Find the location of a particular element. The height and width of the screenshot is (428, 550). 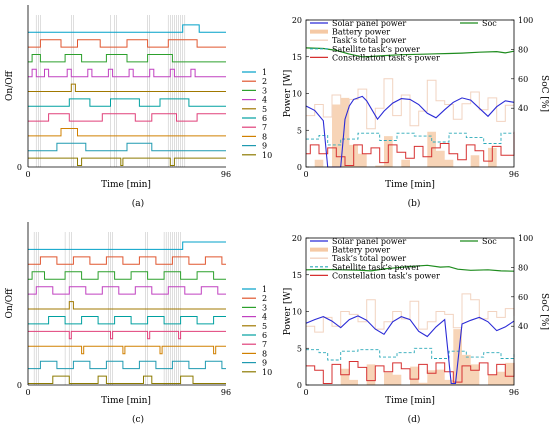

legend-label: Task’s total power is located at coordinates (369, 40).